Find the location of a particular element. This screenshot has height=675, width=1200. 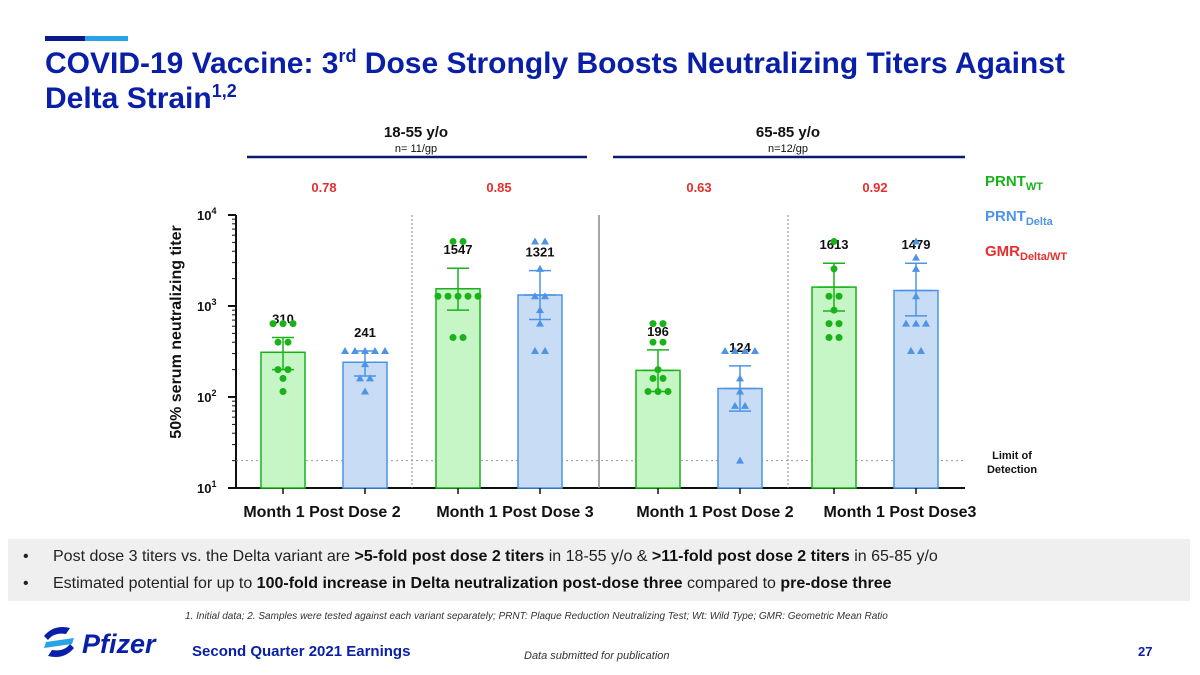

age-group-label: 18-55 y/o is located at coordinates (416, 132).